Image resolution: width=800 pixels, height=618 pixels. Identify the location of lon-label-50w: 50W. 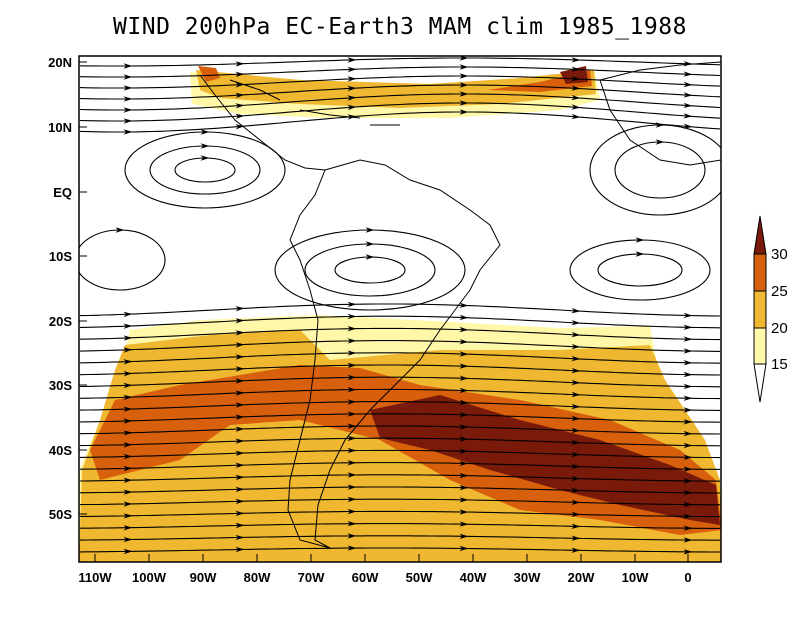
(419, 577).